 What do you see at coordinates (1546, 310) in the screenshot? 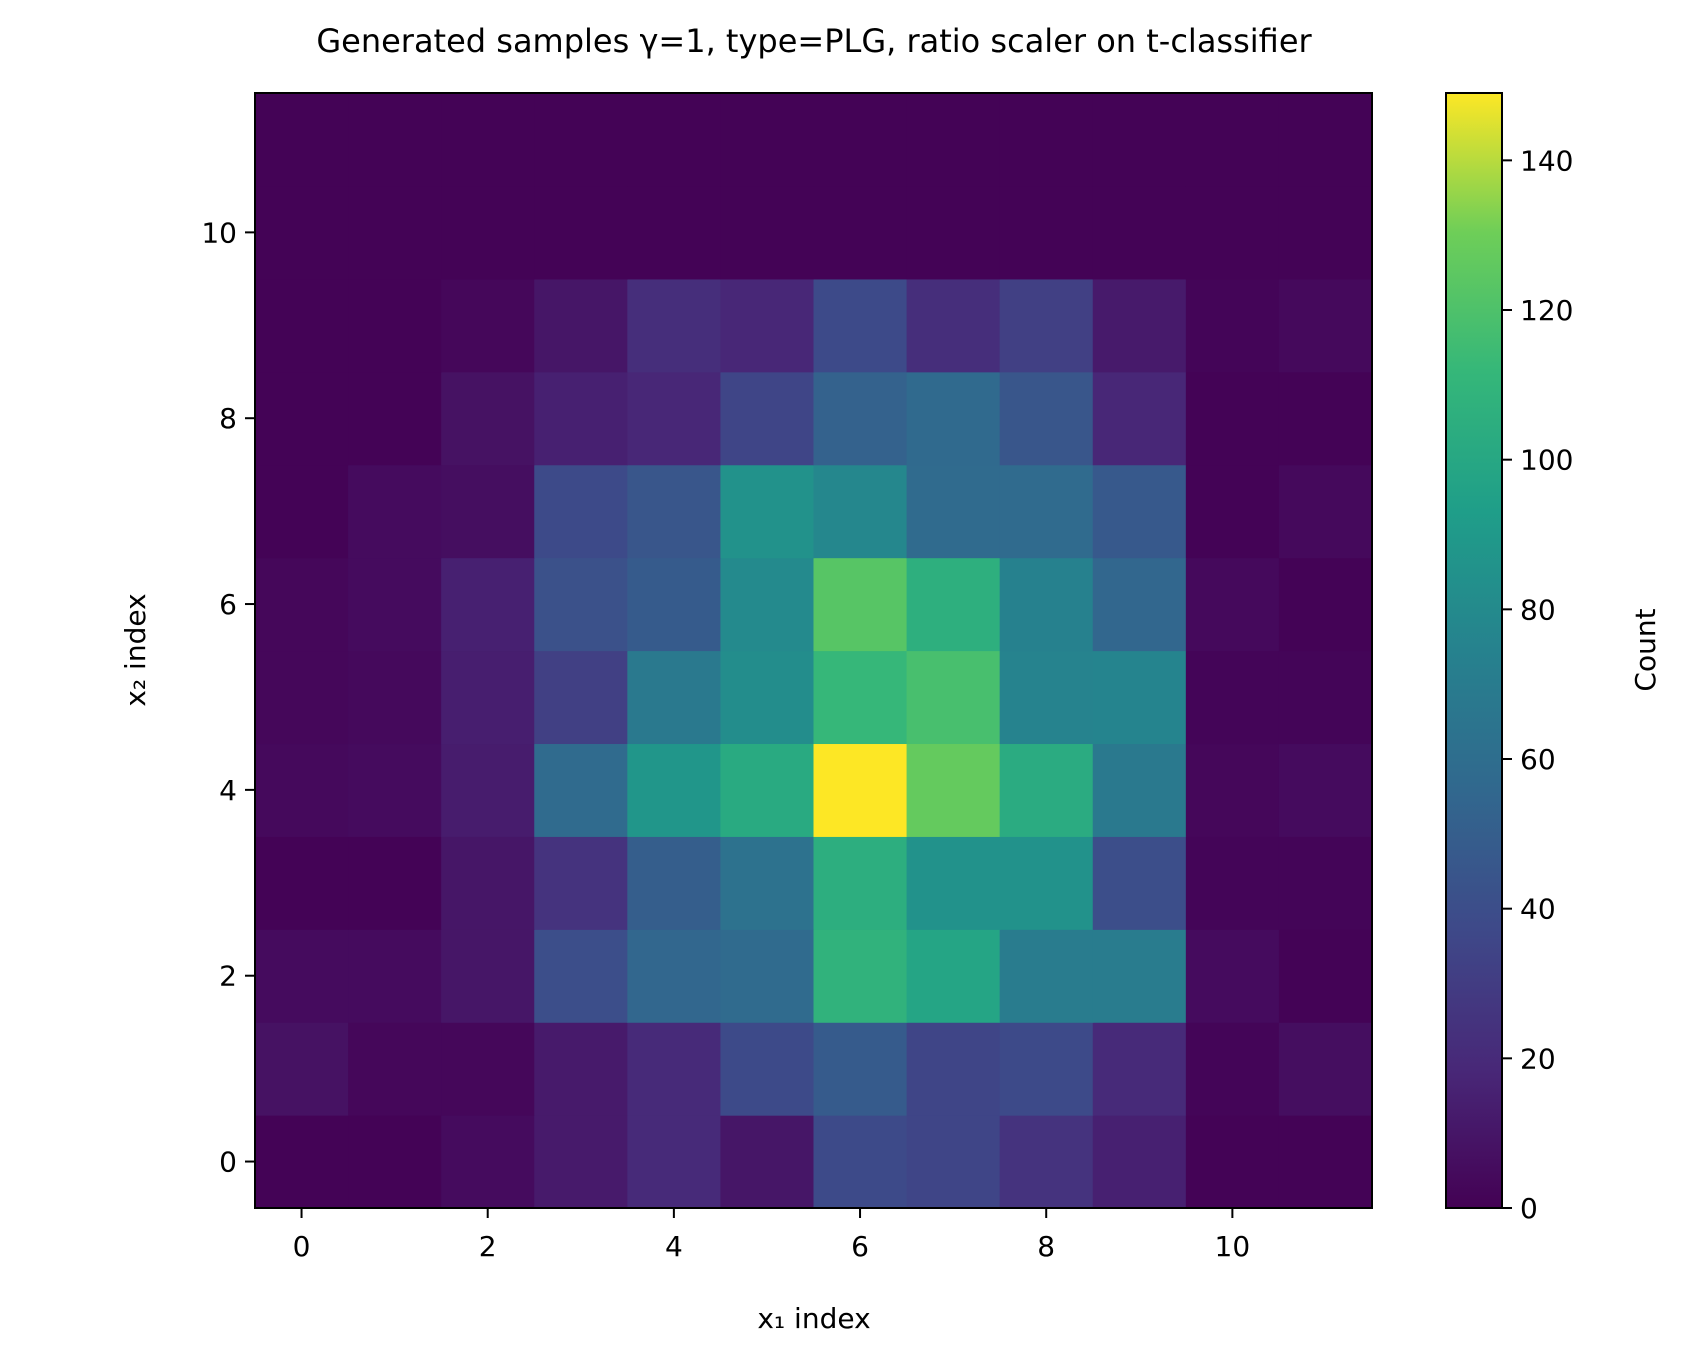
I see `colorbar-tick-label: 120` at bounding box center [1546, 310].